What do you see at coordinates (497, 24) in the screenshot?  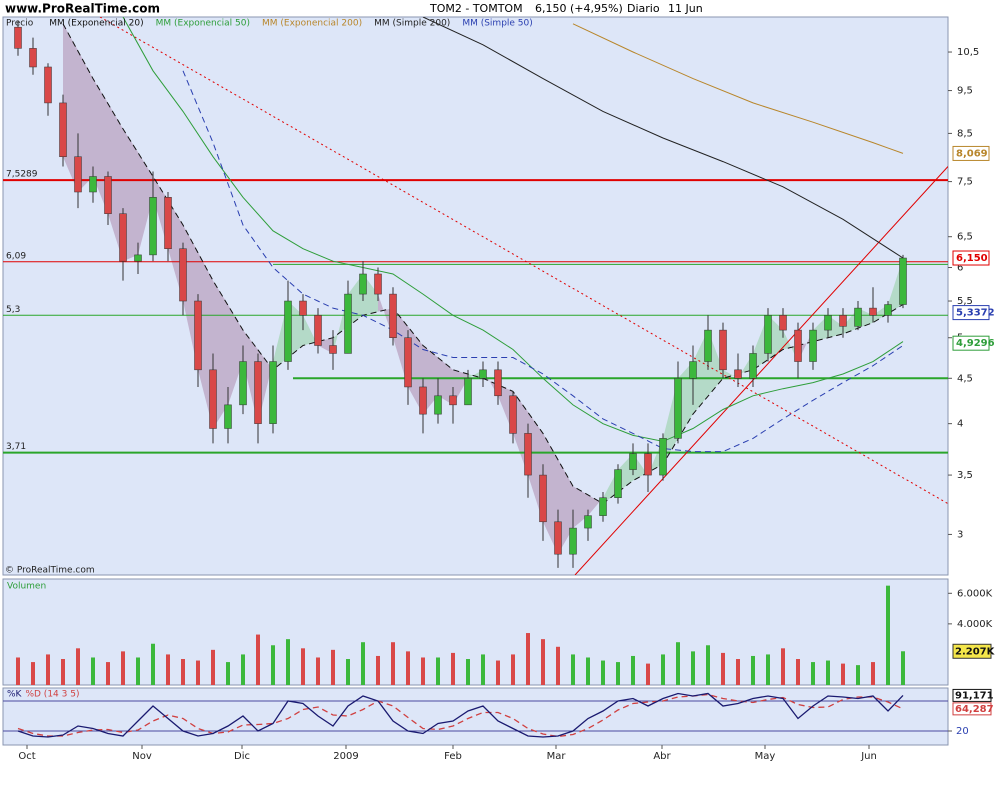 I see `legend-entry: MM (Simple 50)` at bounding box center [497, 24].